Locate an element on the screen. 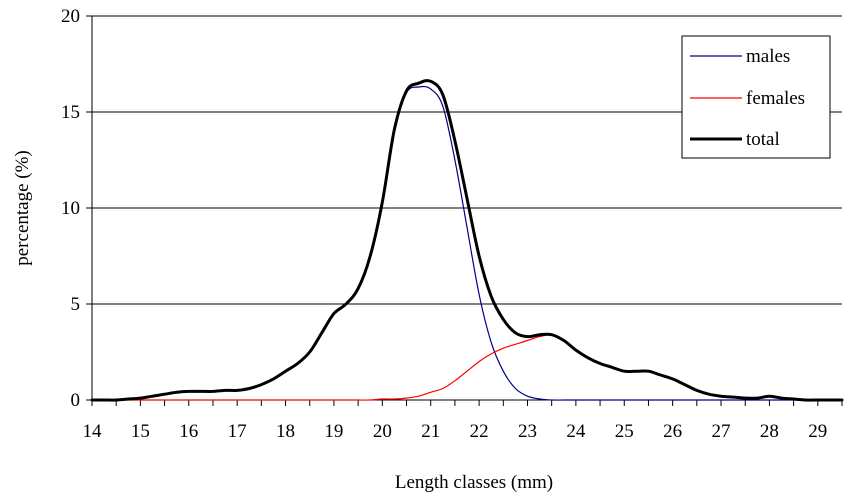  y-tick-label: 10 is located at coordinates (70, 208).